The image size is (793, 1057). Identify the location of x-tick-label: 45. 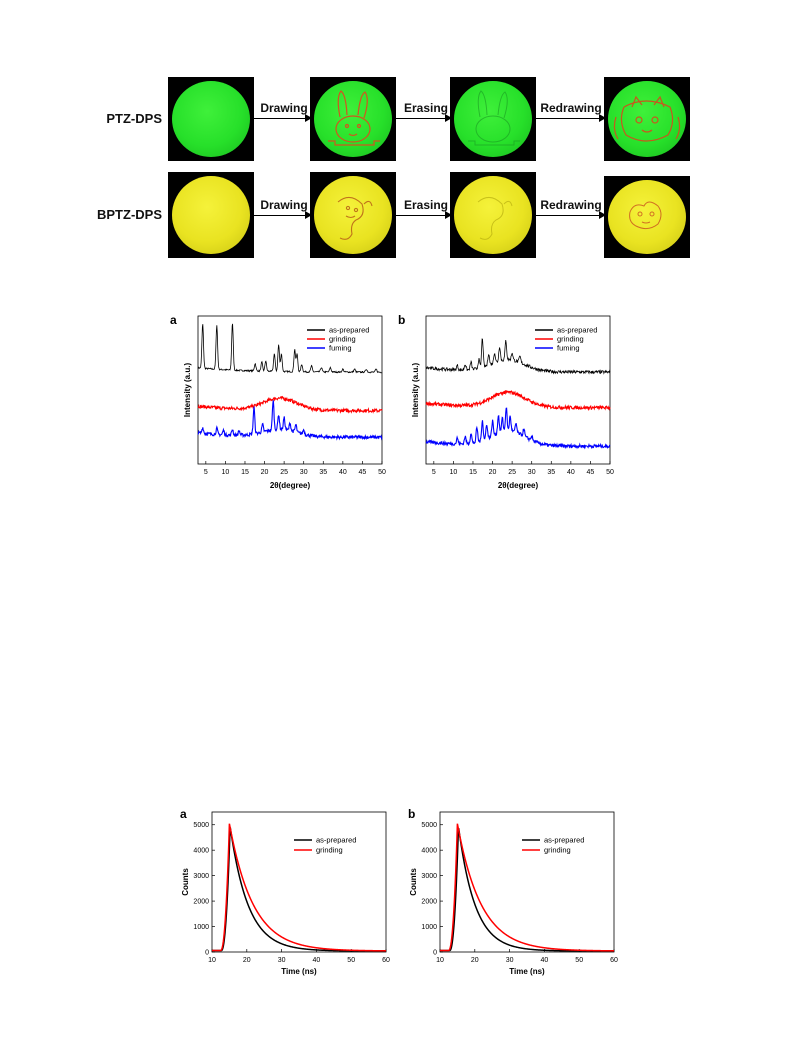
(363, 472).